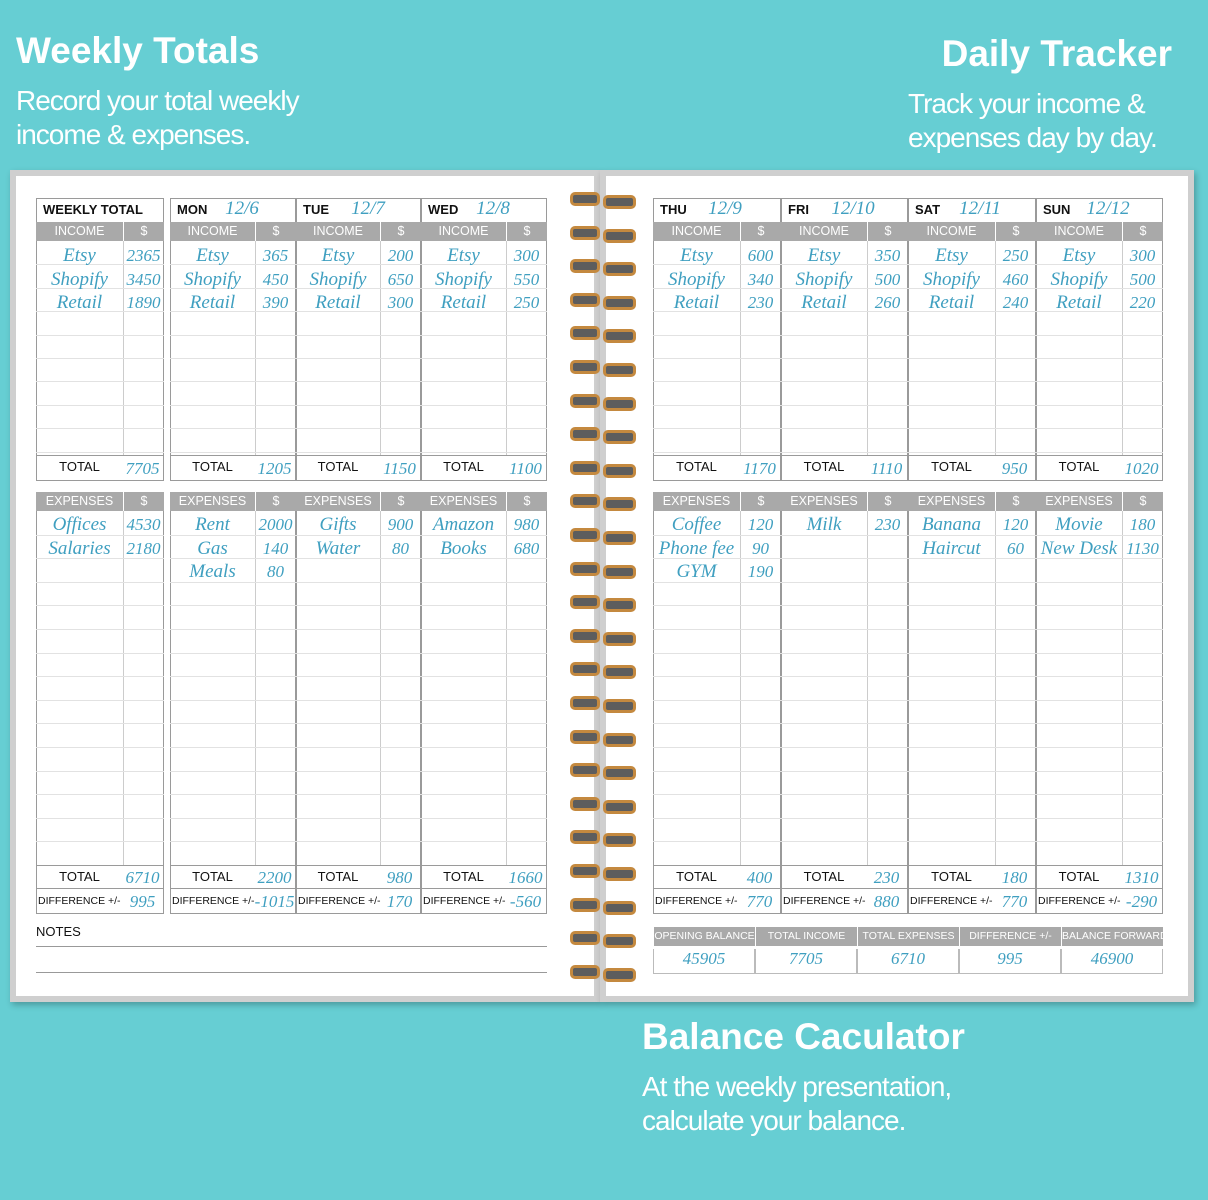  What do you see at coordinates (760, 279) in the screenshot?
I see `income-amount: 340` at bounding box center [760, 279].